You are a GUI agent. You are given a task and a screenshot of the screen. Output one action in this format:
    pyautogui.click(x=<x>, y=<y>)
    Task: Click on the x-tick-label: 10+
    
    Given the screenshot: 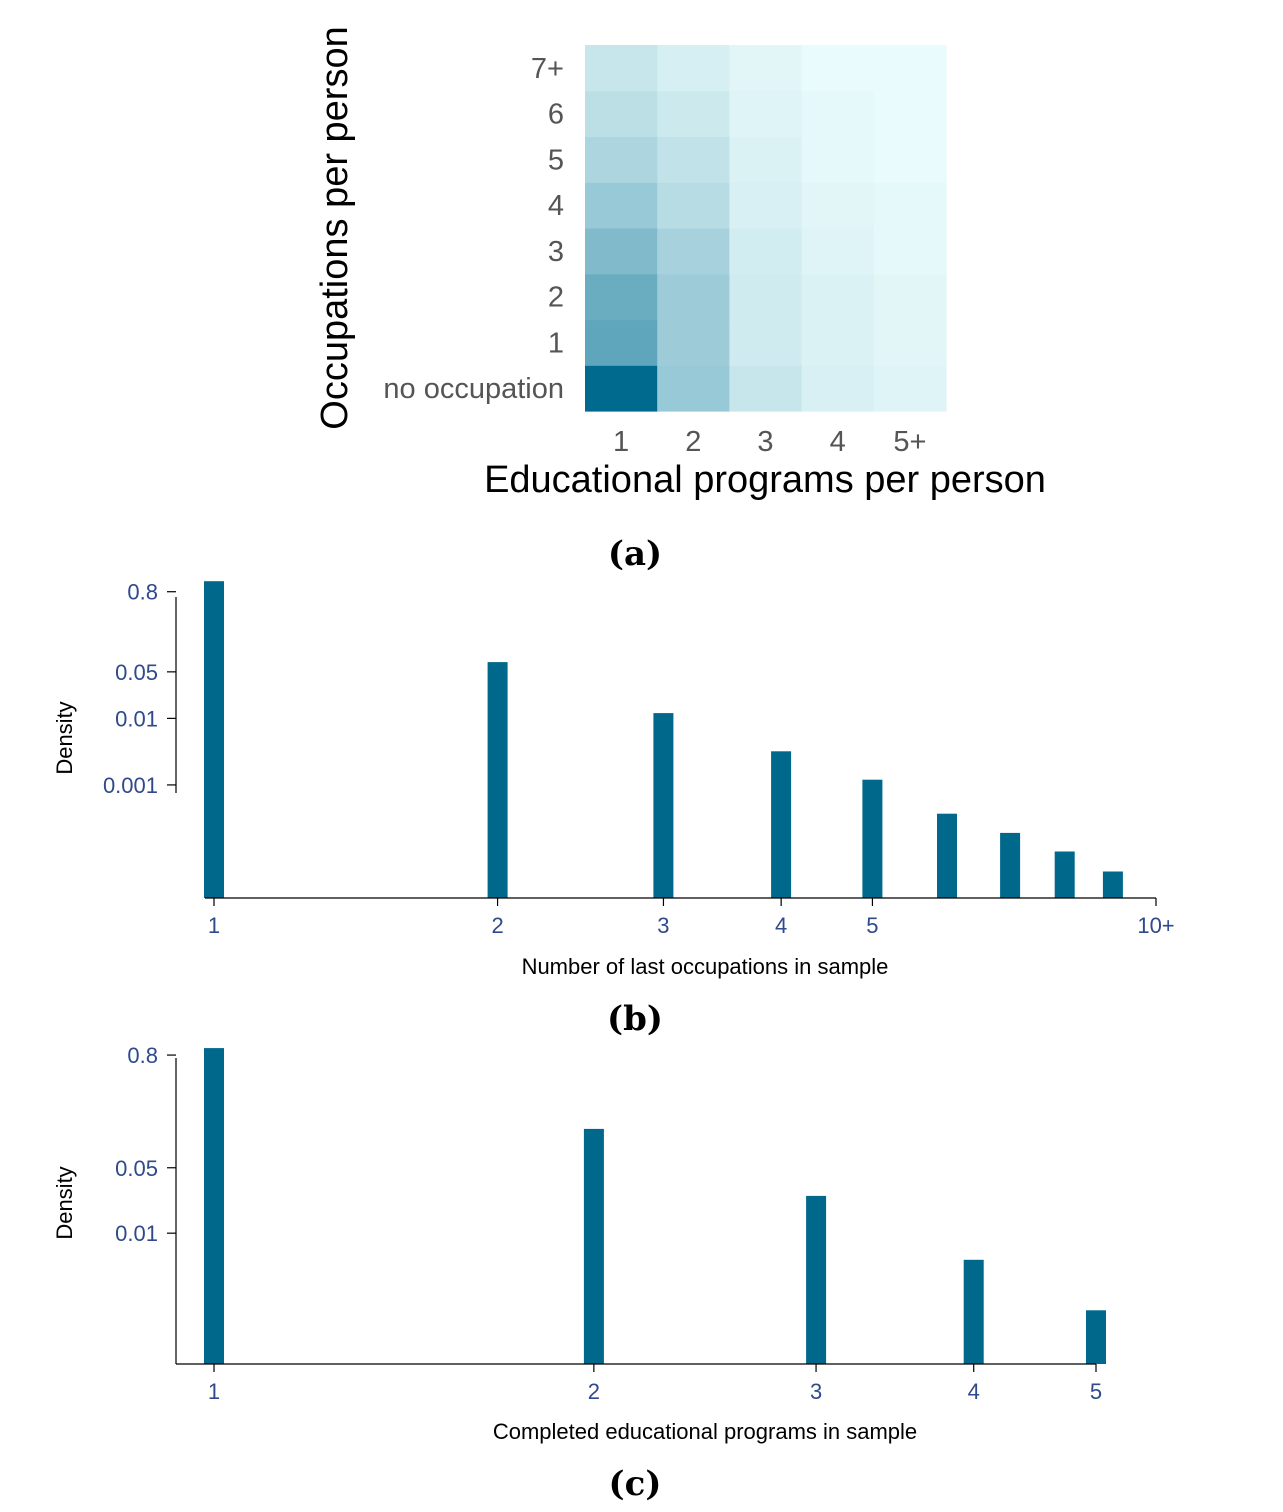 What is the action you would take?
    pyautogui.click(x=1155, y=925)
    